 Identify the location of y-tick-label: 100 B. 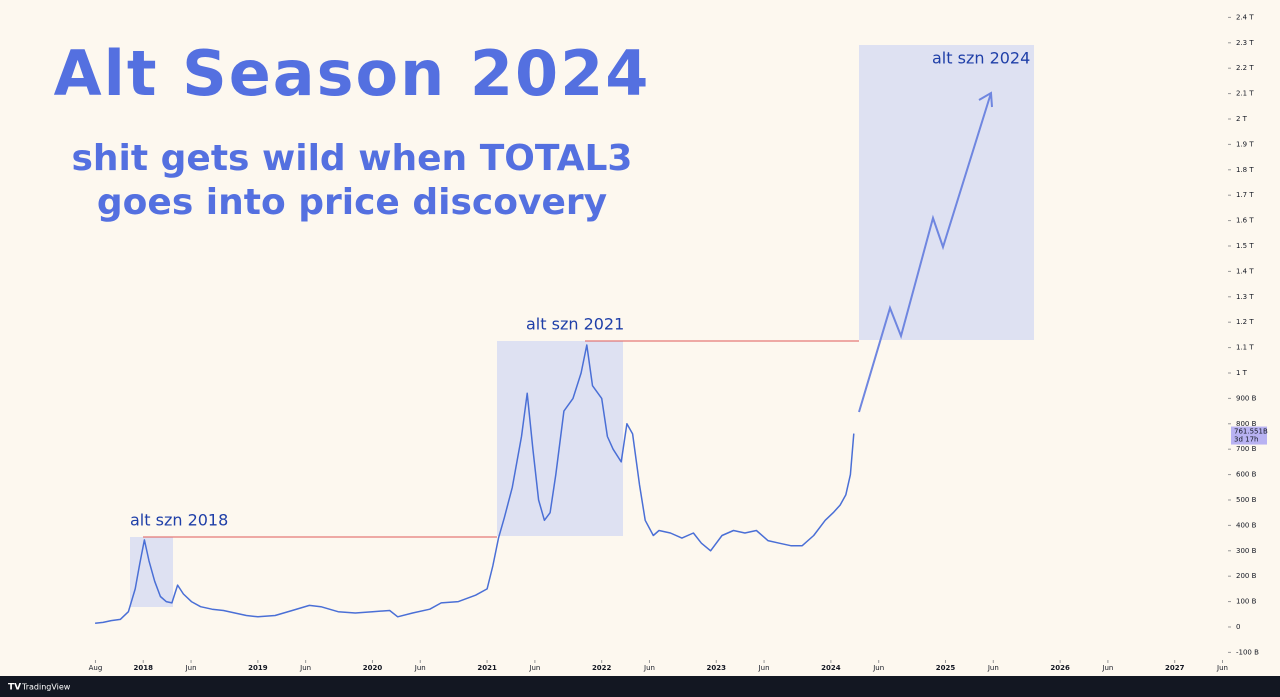
(1246, 602).